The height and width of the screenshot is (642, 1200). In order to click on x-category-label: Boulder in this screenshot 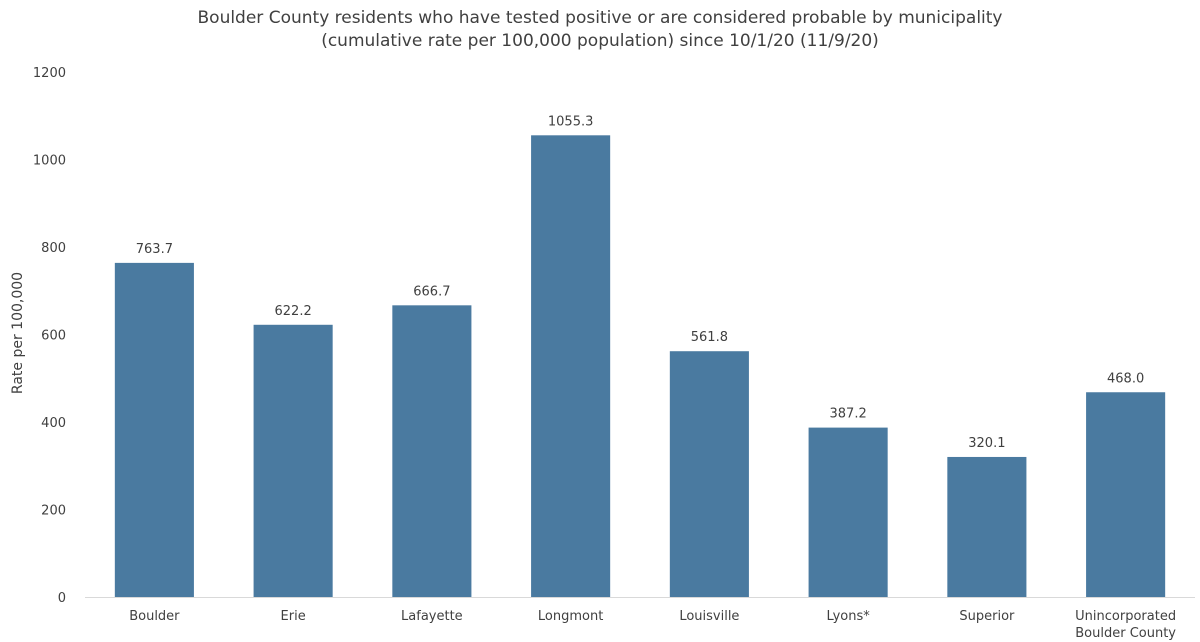, I will do `click(154, 616)`.